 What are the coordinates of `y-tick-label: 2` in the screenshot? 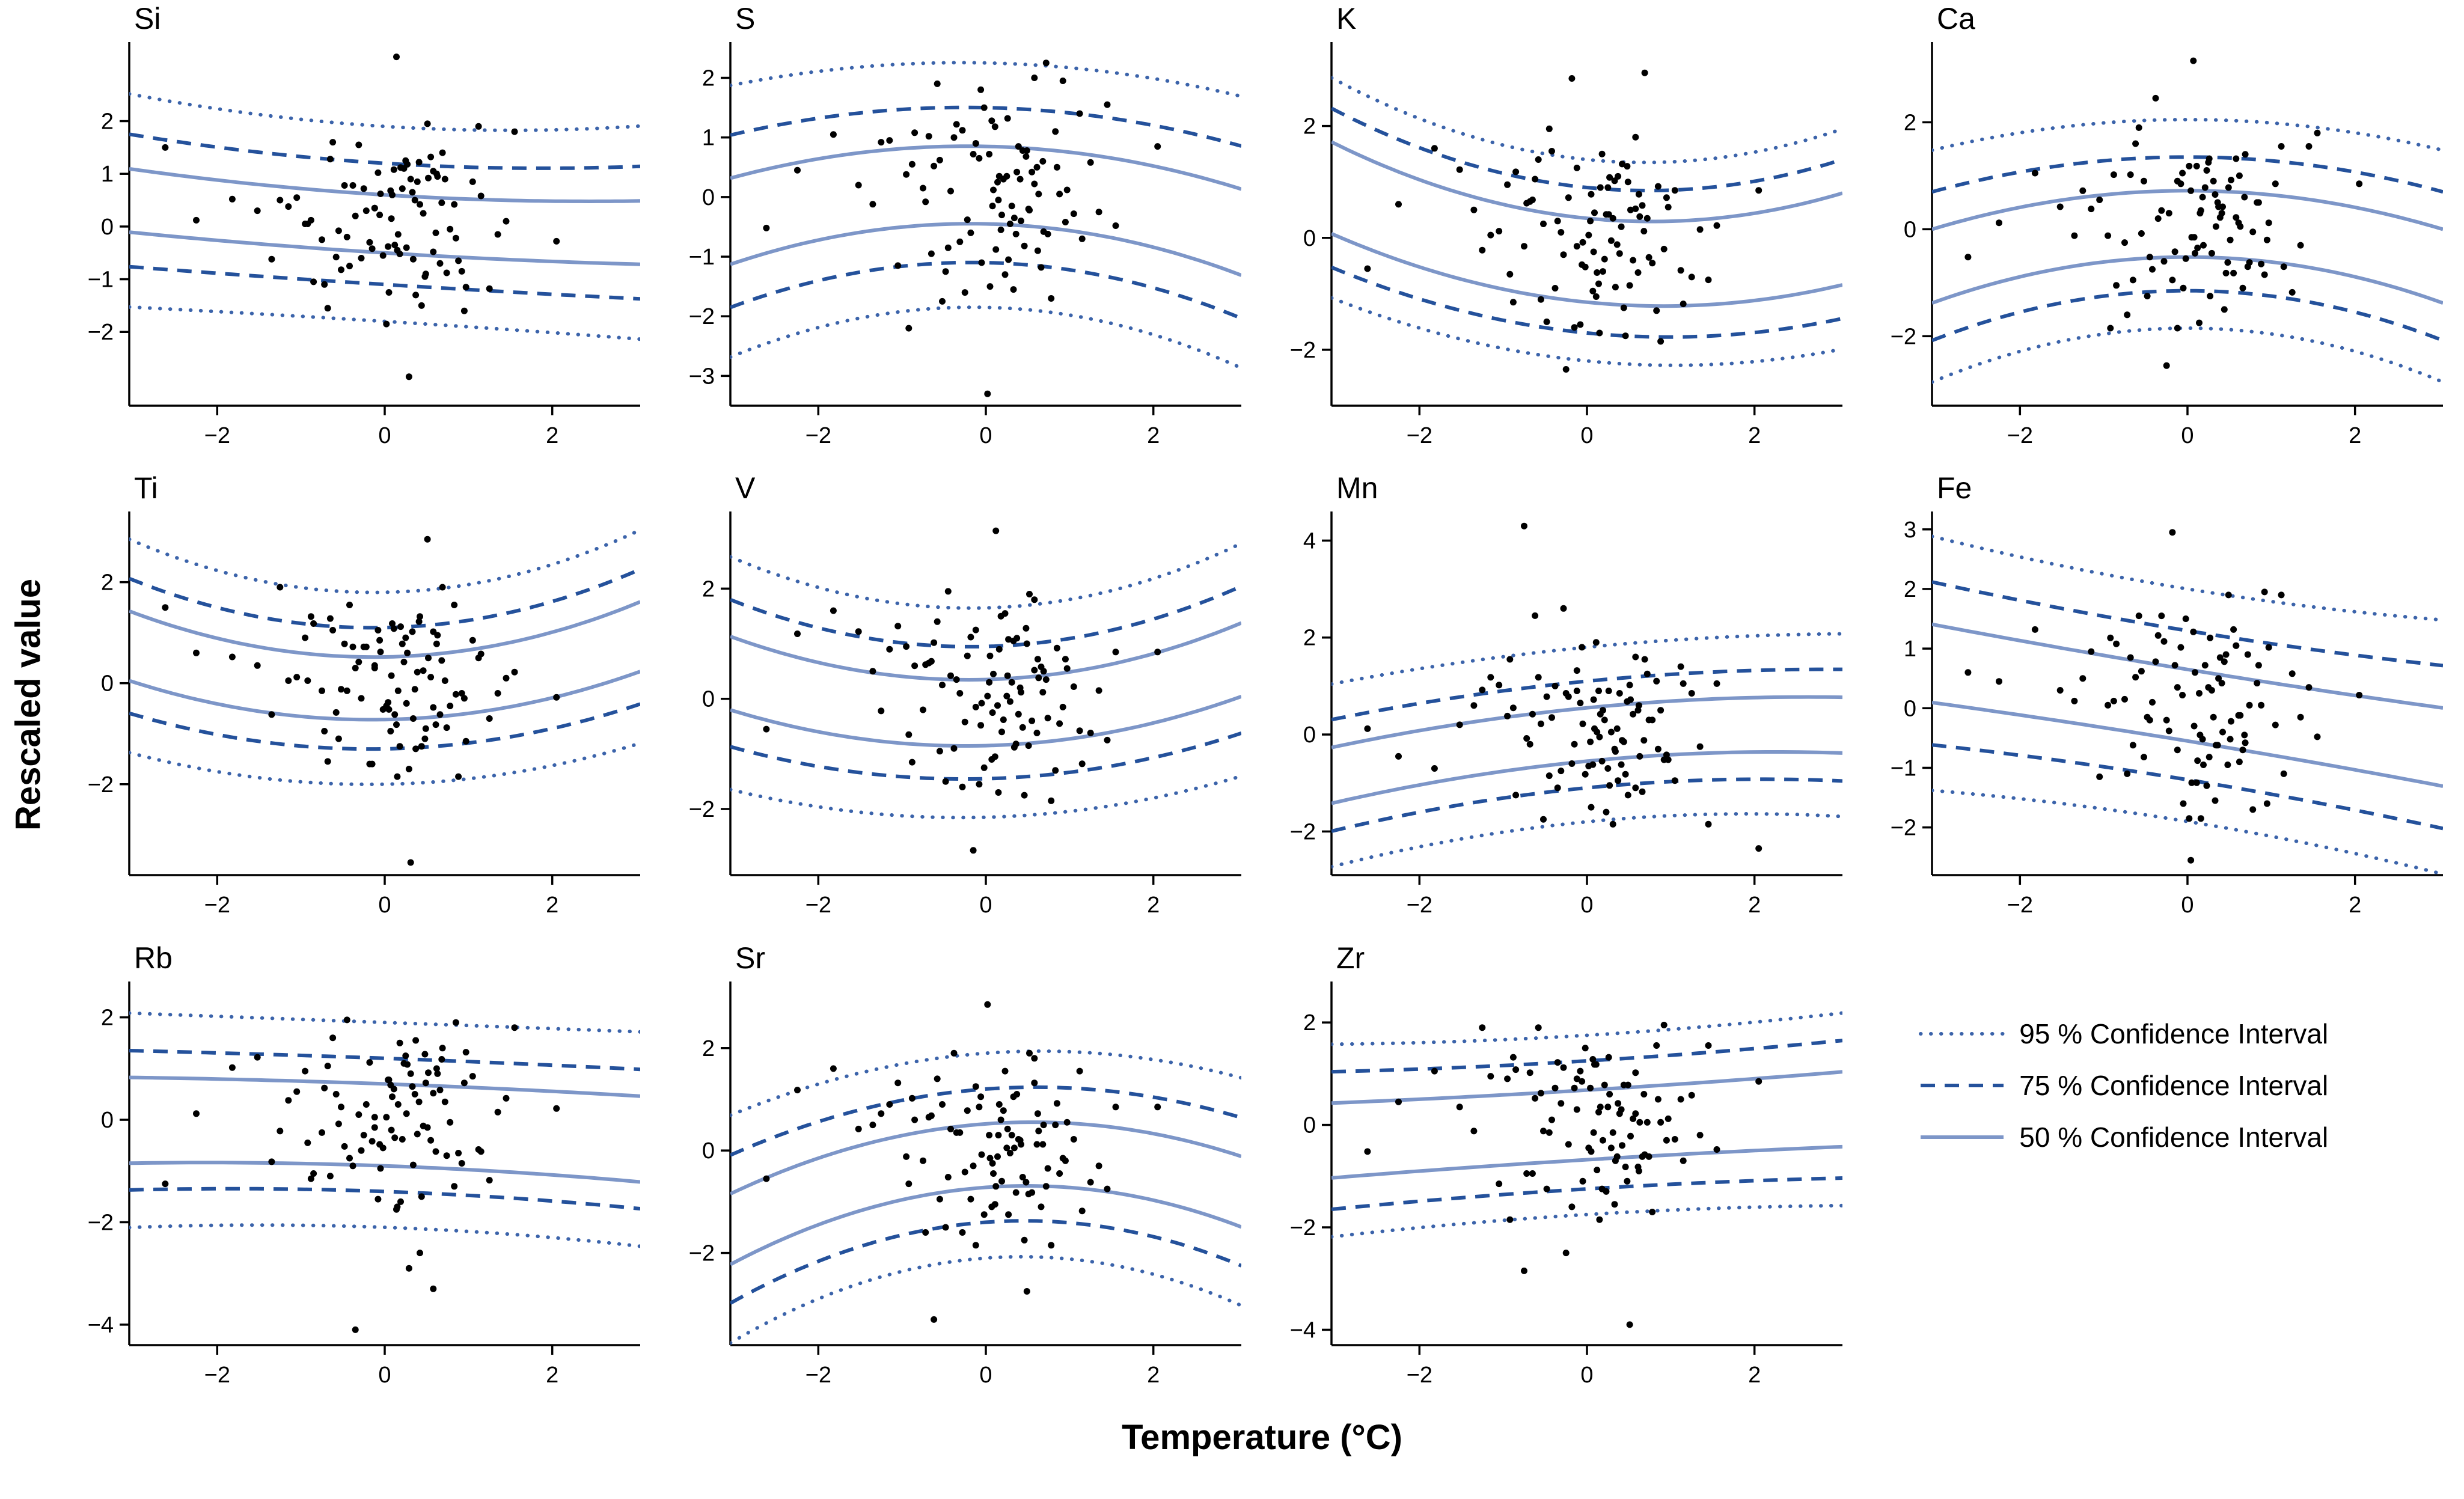 It's located at (1309, 127).